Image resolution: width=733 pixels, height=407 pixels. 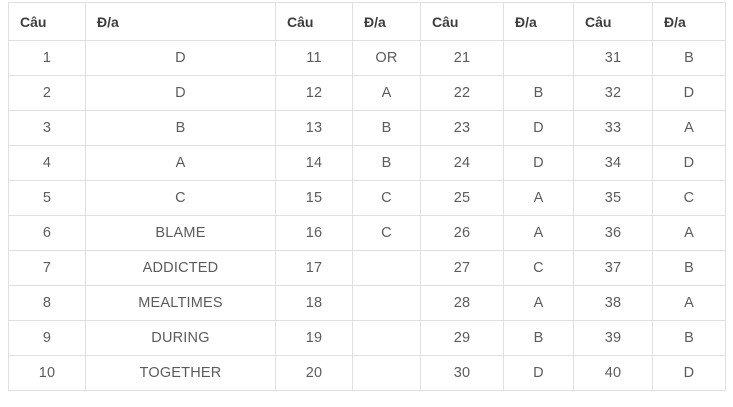 I want to click on question-number-cell: 28, so click(x=462, y=303).